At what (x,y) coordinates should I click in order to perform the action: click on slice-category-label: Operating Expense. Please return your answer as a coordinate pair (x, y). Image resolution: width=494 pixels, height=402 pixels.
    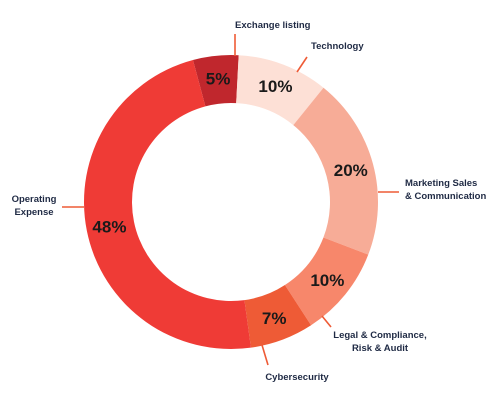
    Looking at the image, I should click on (34, 206).